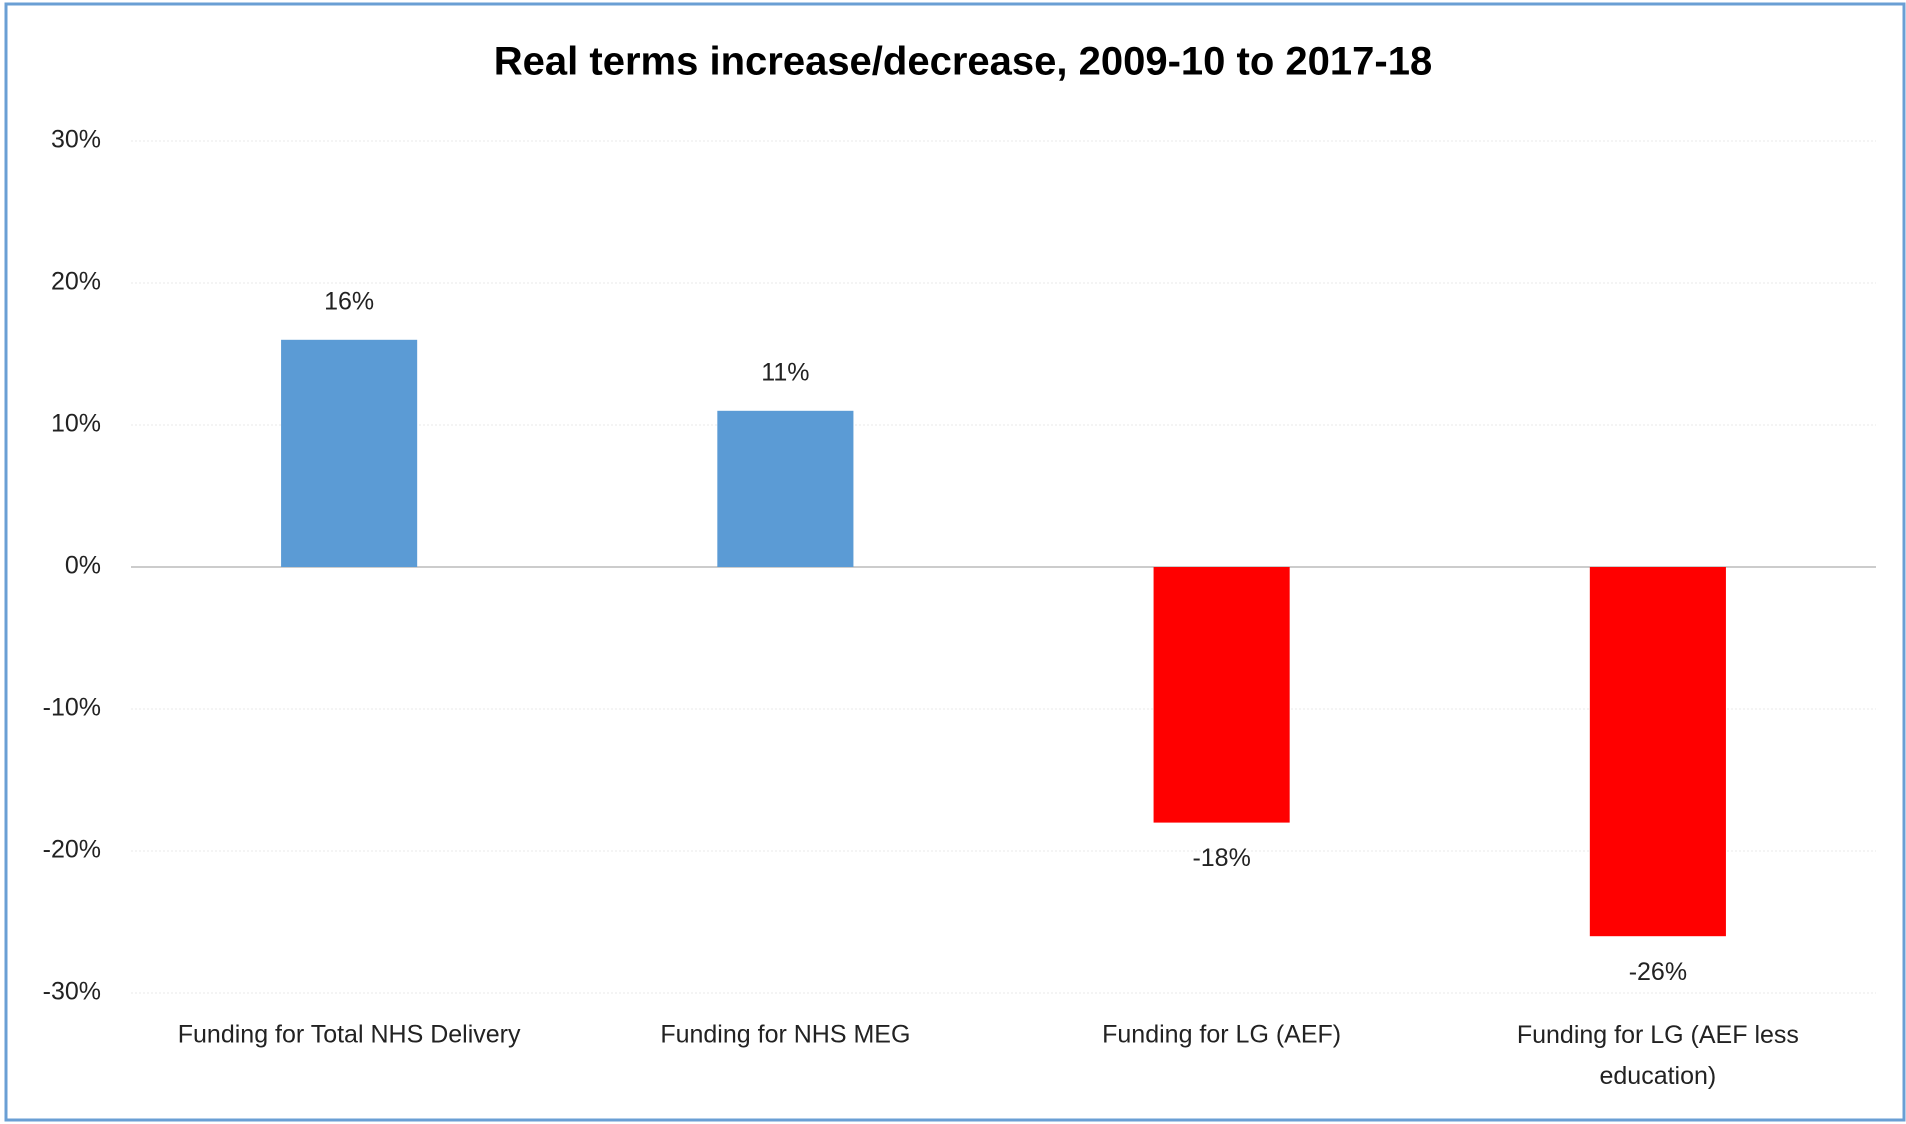 The height and width of the screenshot is (1124, 1906). What do you see at coordinates (72, 708) in the screenshot?
I see `y-tick-label: -10%` at bounding box center [72, 708].